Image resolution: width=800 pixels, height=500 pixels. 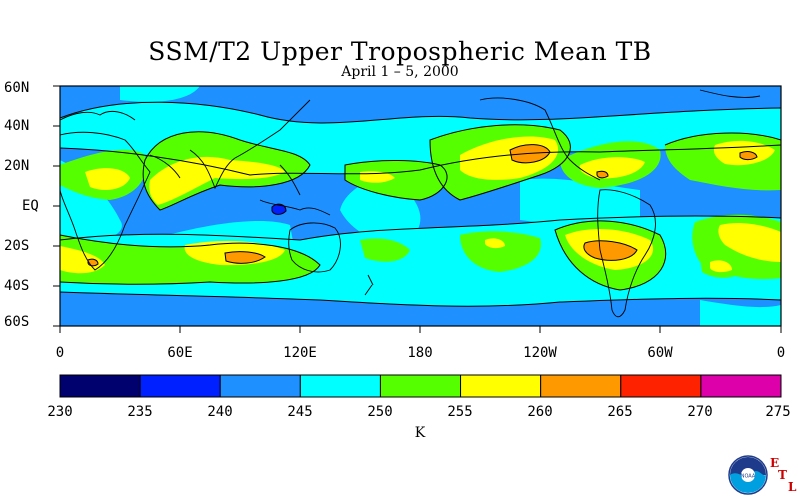 What do you see at coordinates (775, 463) in the screenshot?
I see `logo-letter-e: E` at bounding box center [775, 463].